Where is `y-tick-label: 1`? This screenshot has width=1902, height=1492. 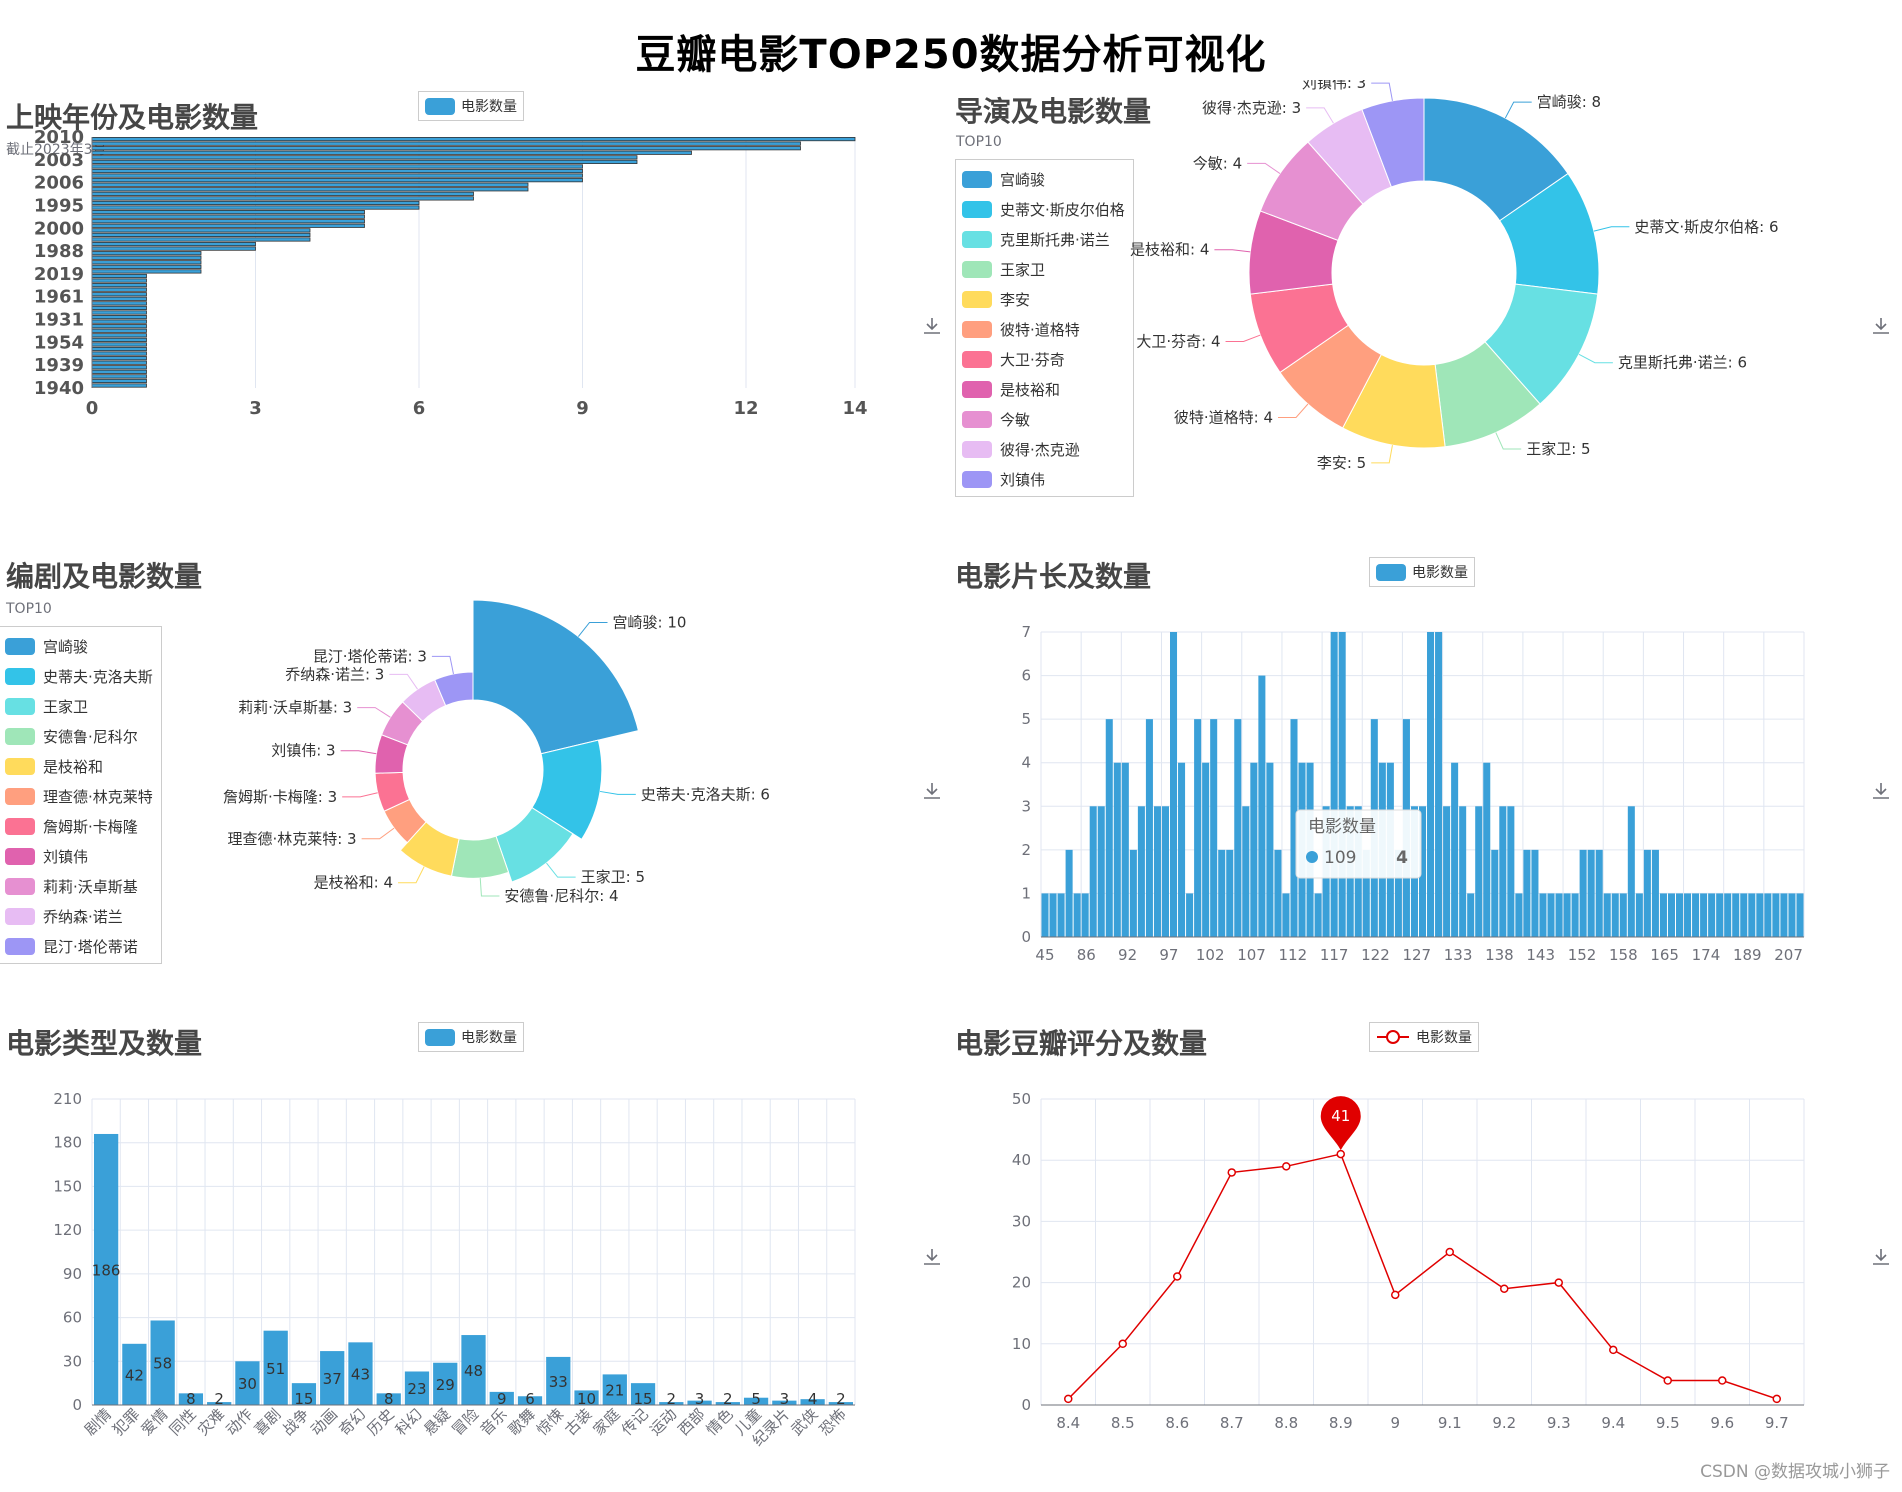 y-tick-label: 1 is located at coordinates (1026, 893).